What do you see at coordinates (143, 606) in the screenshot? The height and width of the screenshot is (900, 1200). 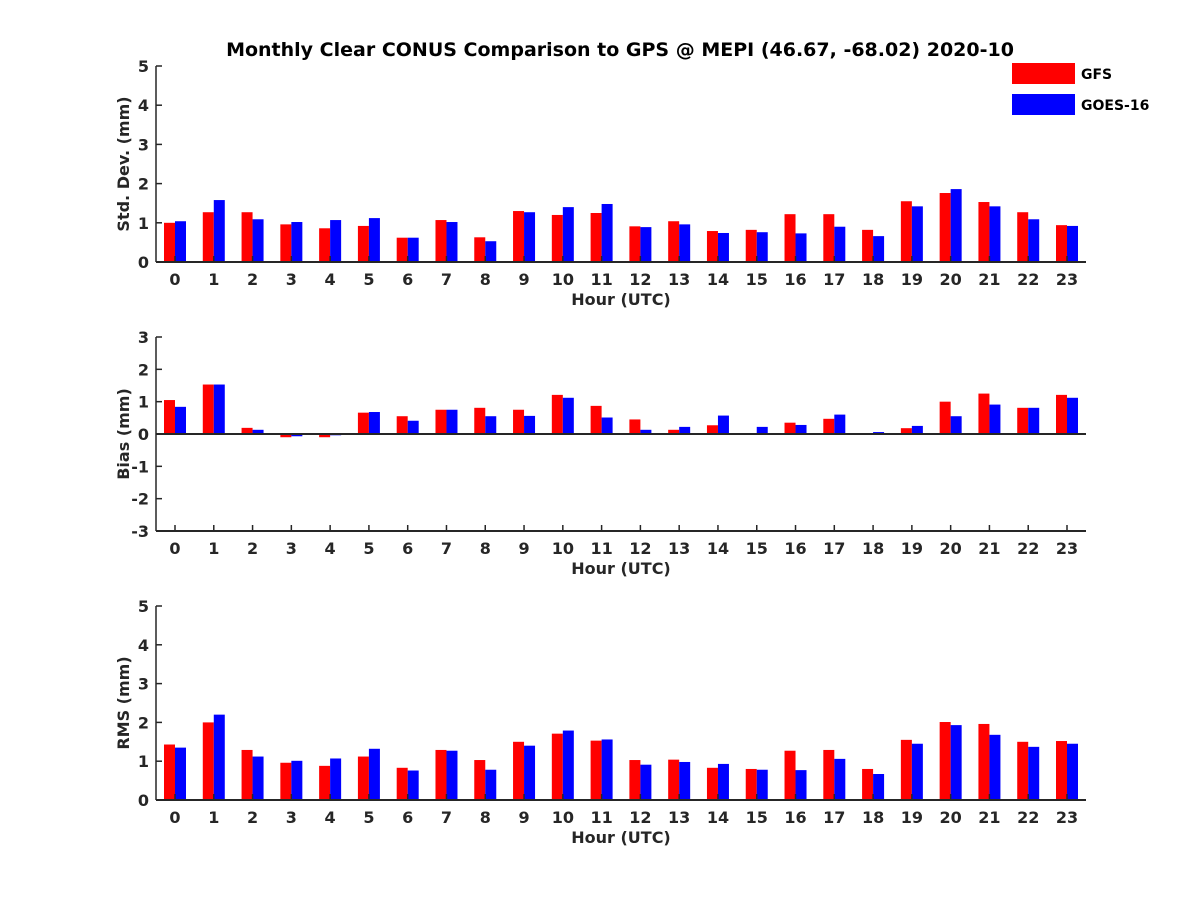 I see `y-tick-label: 5` at bounding box center [143, 606].